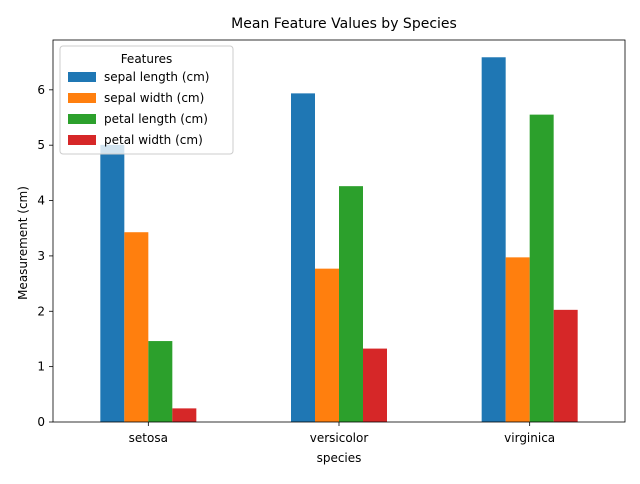  Describe the element at coordinates (339, 458) in the screenshot. I see `x-axis-label: species` at that location.